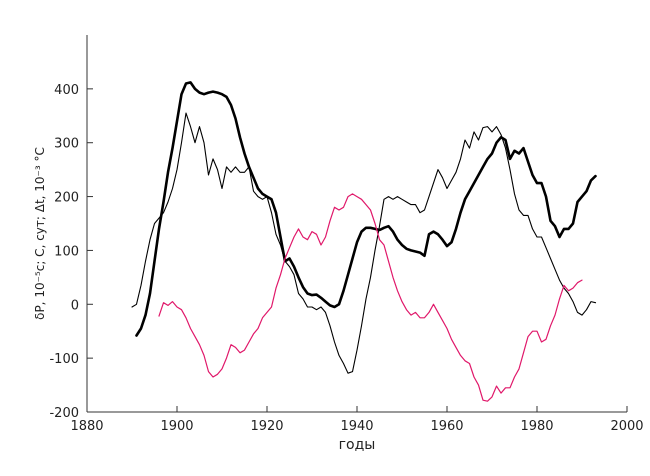 The width and height of the screenshot is (650, 476). I want to click on y-tick-label: -100, so click(64, 359).